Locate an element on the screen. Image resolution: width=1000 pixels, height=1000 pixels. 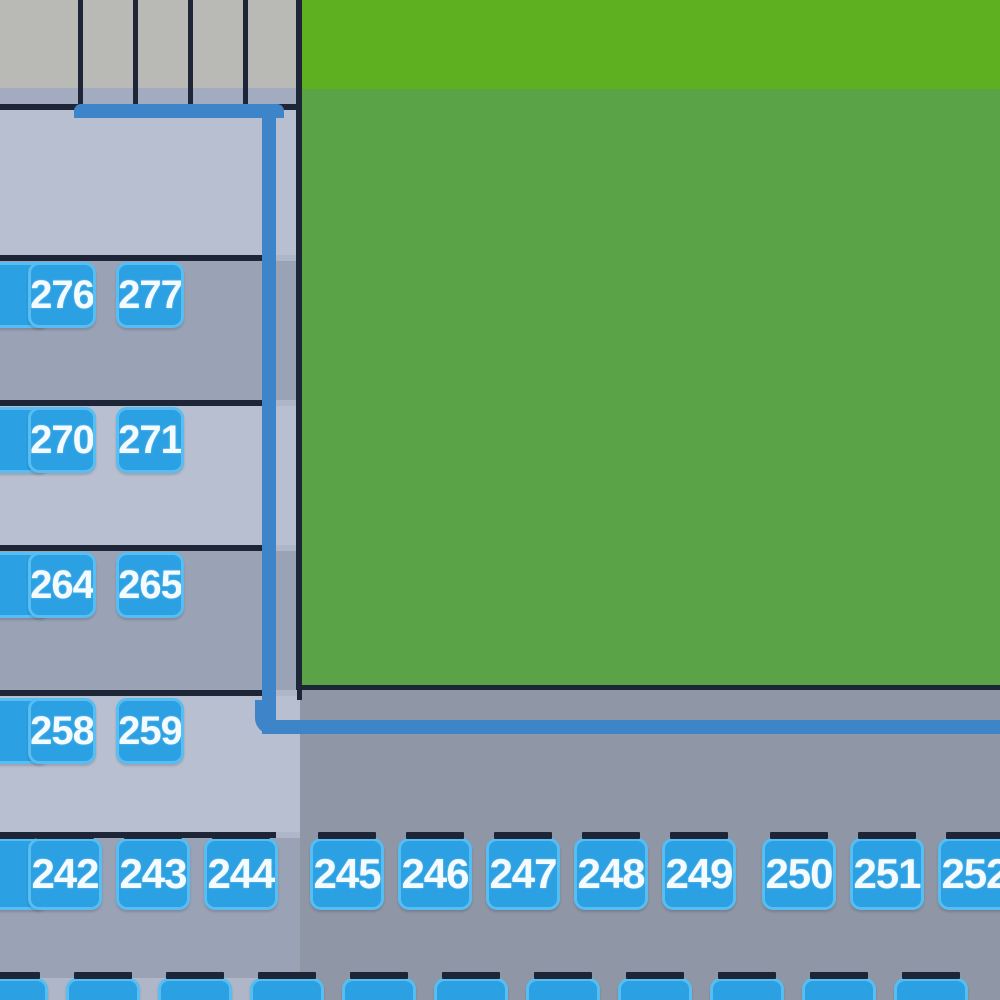
seat-243: 243 is located at coordinates (153, 874).